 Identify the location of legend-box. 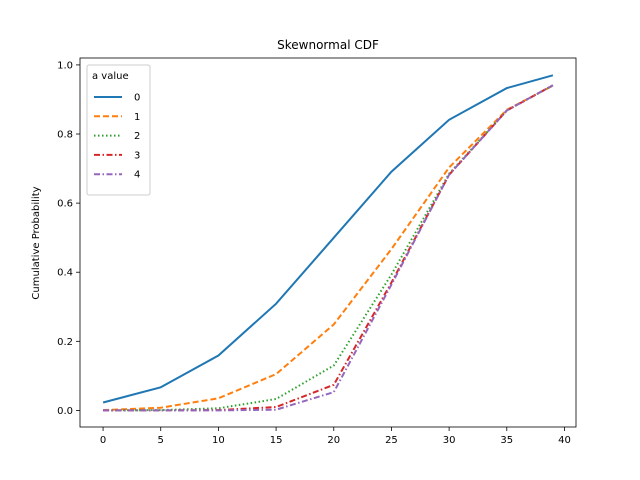
(118, 130).